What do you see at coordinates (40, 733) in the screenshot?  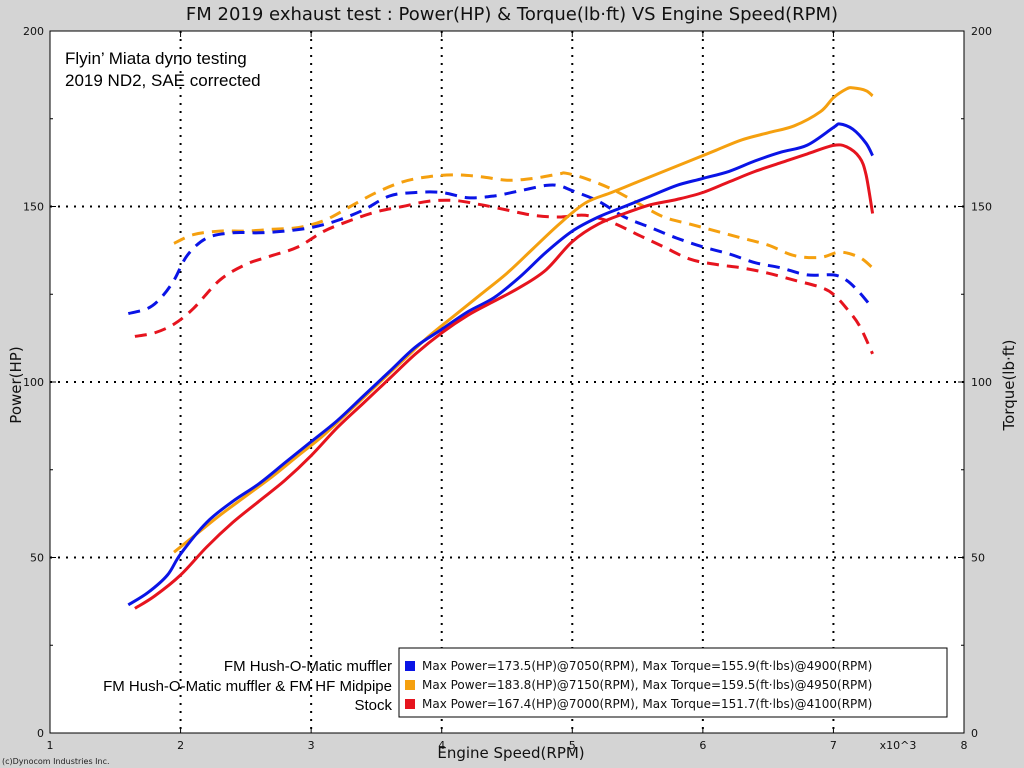 I see `y-tick-label-left-0: 0` at bounding box center [40, 733].